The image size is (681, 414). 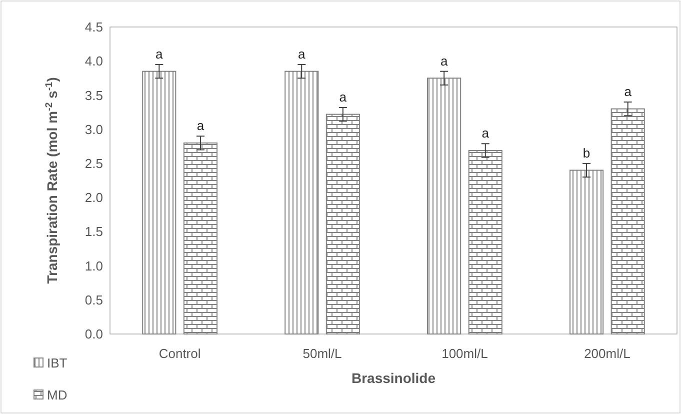 I want to click on y-tick-label: 1.5, so click(x=93, y=232).